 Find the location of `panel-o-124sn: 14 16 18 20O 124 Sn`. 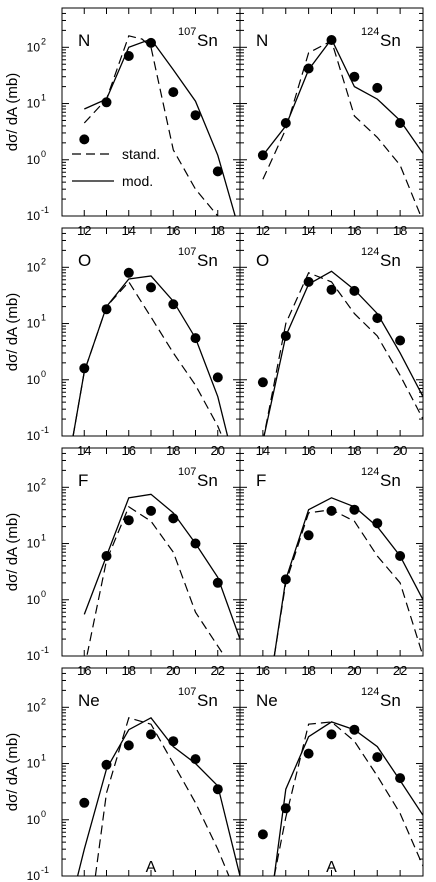

panel-o-124sn: 14 16 18 20O 124 Sn is located at coordinates (331, 342).